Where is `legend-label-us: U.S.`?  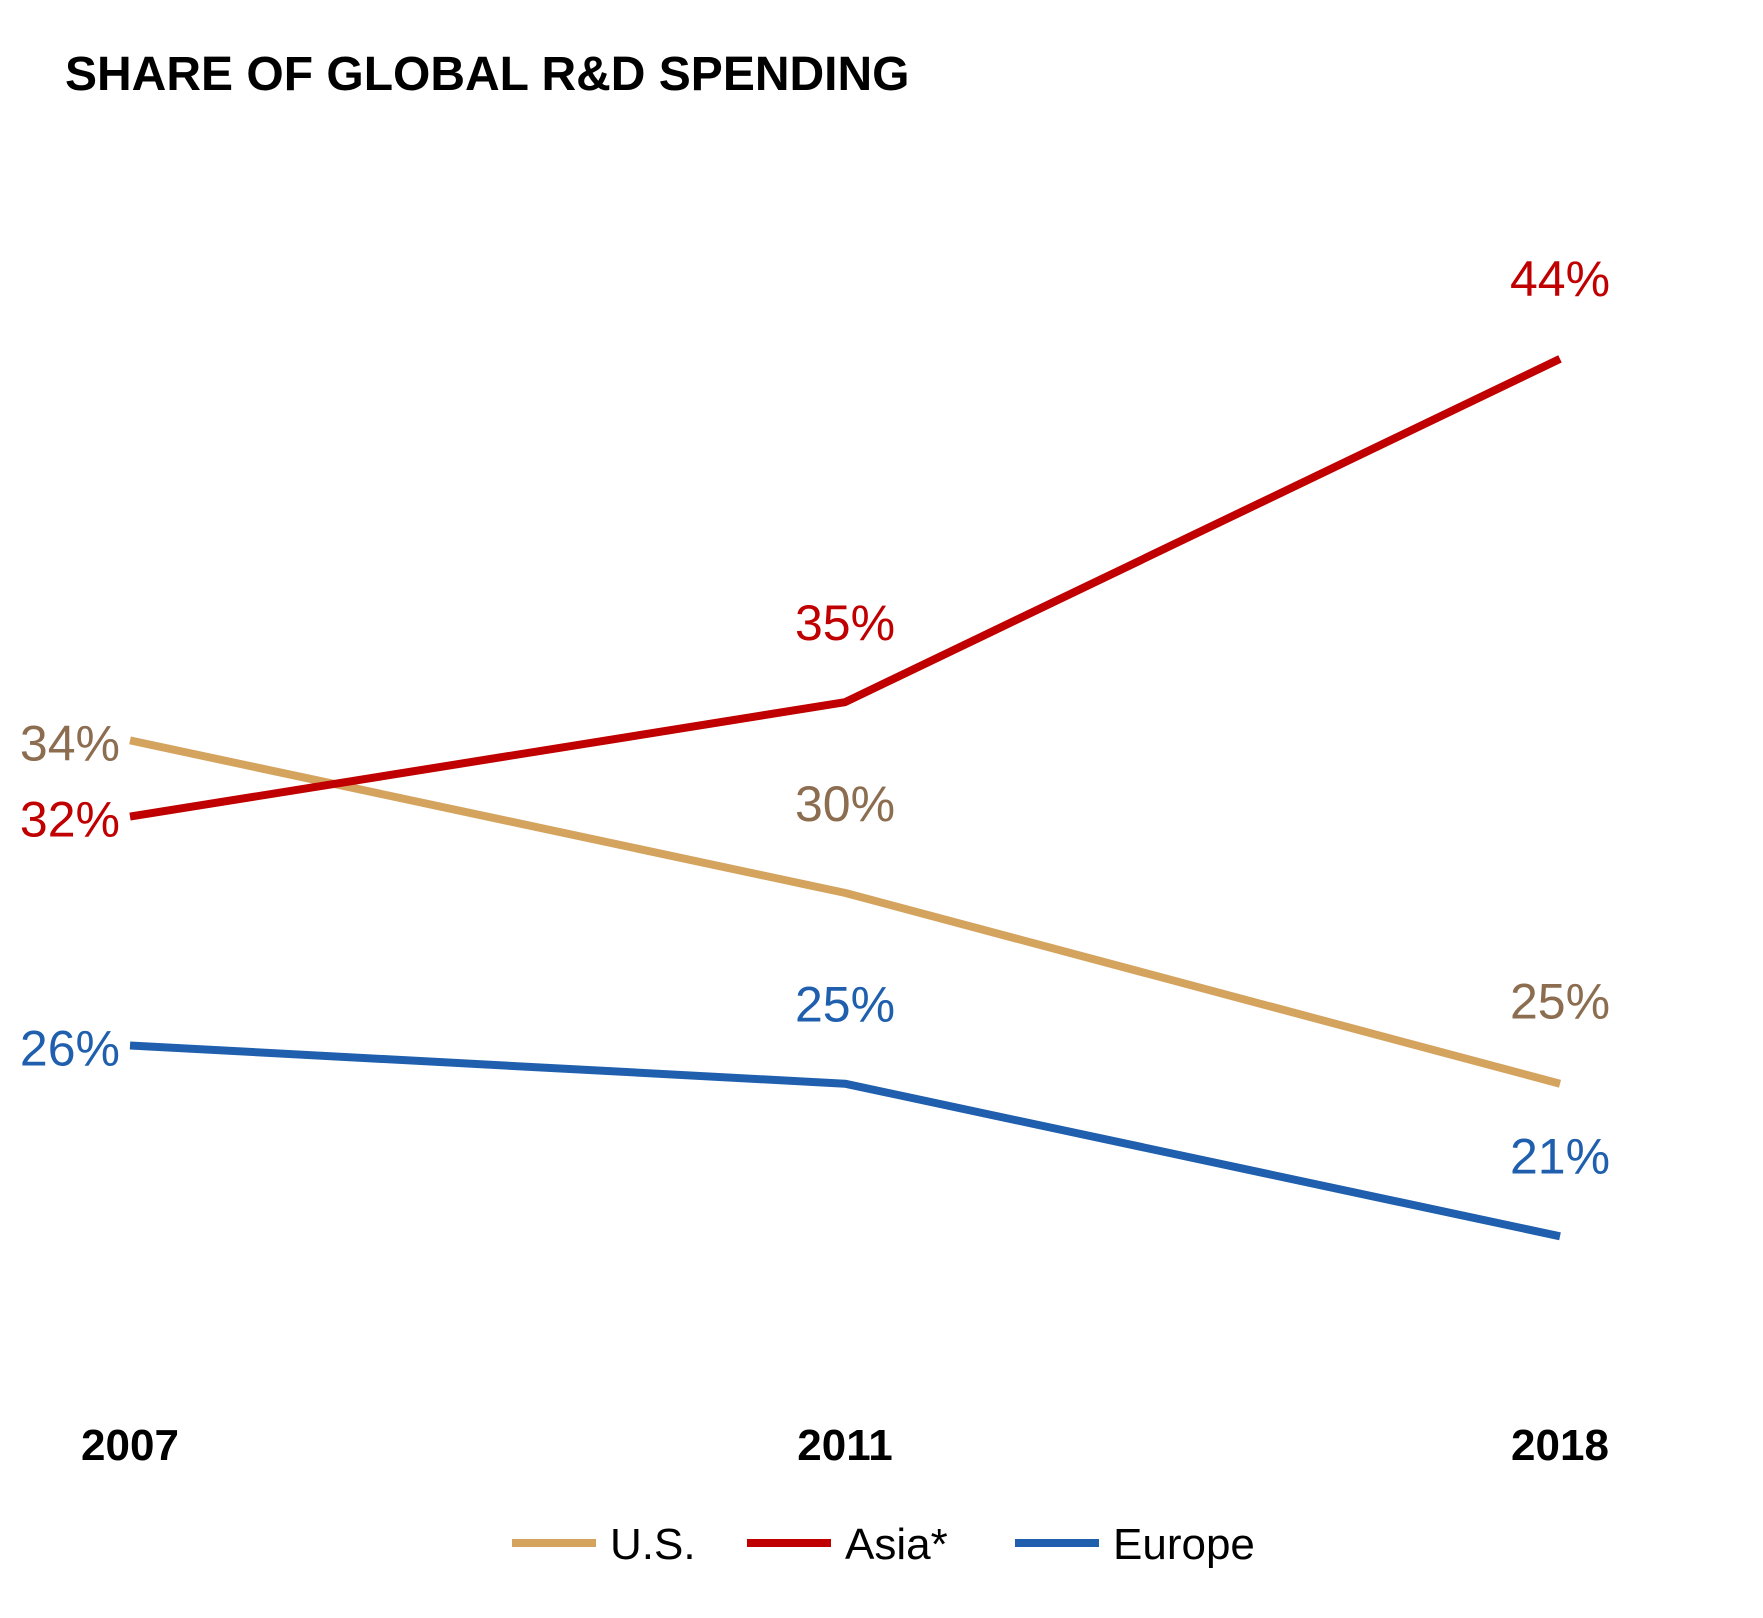
legend-label-us: U.S. is located at coordinates (653, 1544).